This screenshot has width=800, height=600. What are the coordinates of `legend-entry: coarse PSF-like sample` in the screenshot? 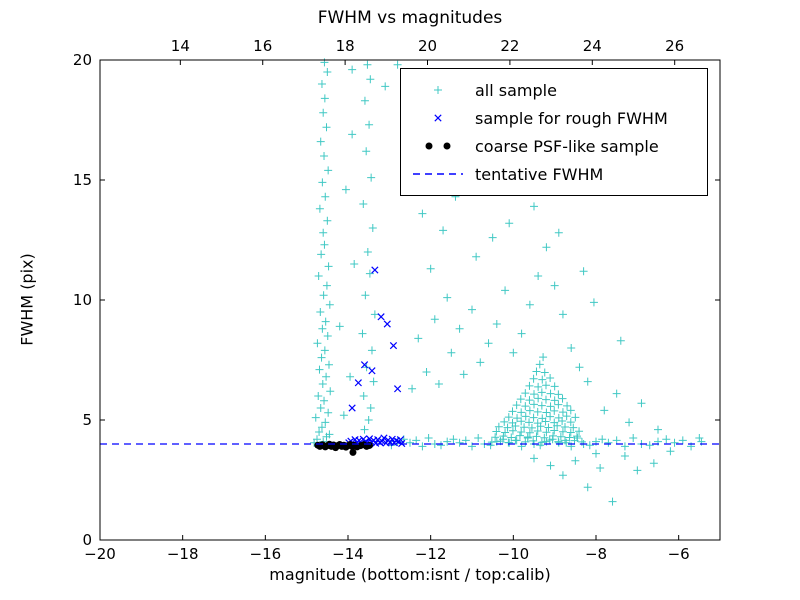 It's located at (554, 146).